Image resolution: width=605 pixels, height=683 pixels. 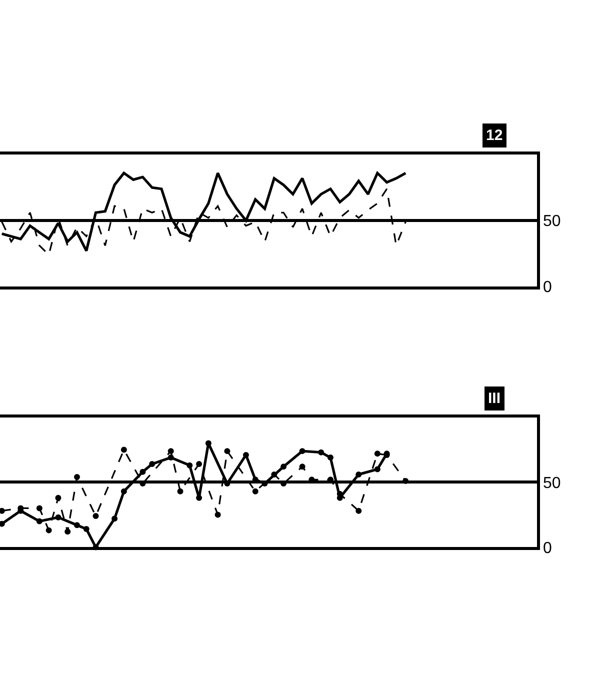 What do you see at coordinates (494, 135) in the screenshot?
I see `text: 12` at bounding box center [494, 135].